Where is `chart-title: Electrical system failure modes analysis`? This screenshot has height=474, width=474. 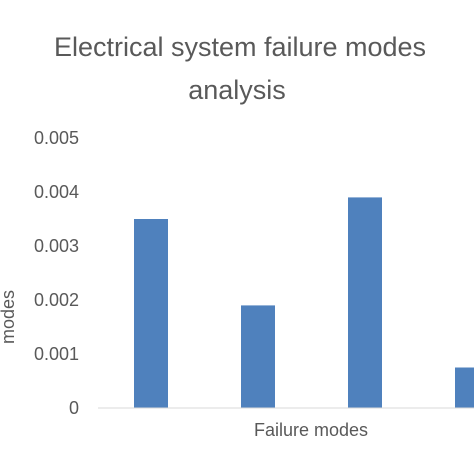
chart-title: Electrical system failure modes analysis is located at coordinates (240, 68).